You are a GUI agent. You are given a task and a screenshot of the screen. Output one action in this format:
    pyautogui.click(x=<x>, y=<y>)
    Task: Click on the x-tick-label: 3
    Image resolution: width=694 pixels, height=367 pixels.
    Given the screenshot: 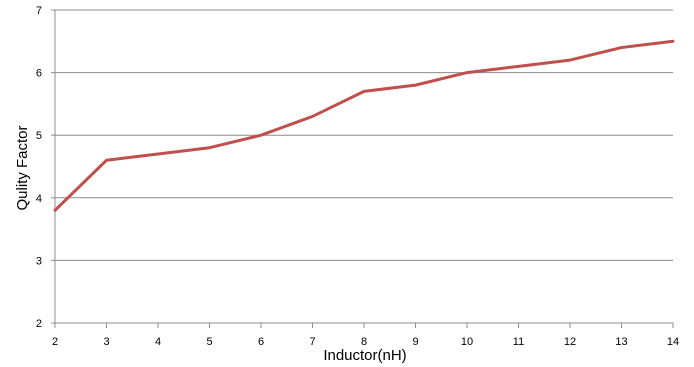 What is the action you would take?
    pyautogui.click(x=106, y=342)
    